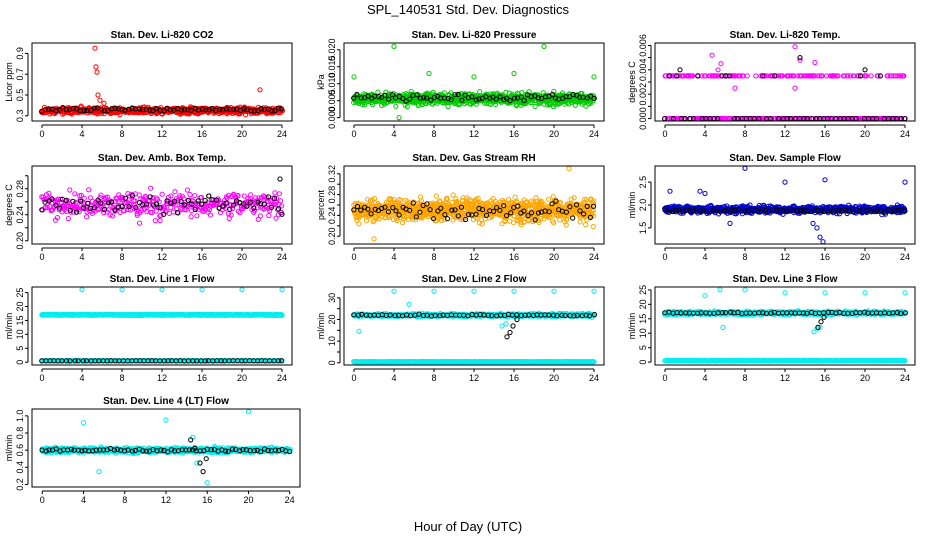 This screenshot has height=540, width=936. What do you see at coordinates (643, 94) in the screenshot?
I see `y-tick-label: 0.002` at bounding box center [643, 94].